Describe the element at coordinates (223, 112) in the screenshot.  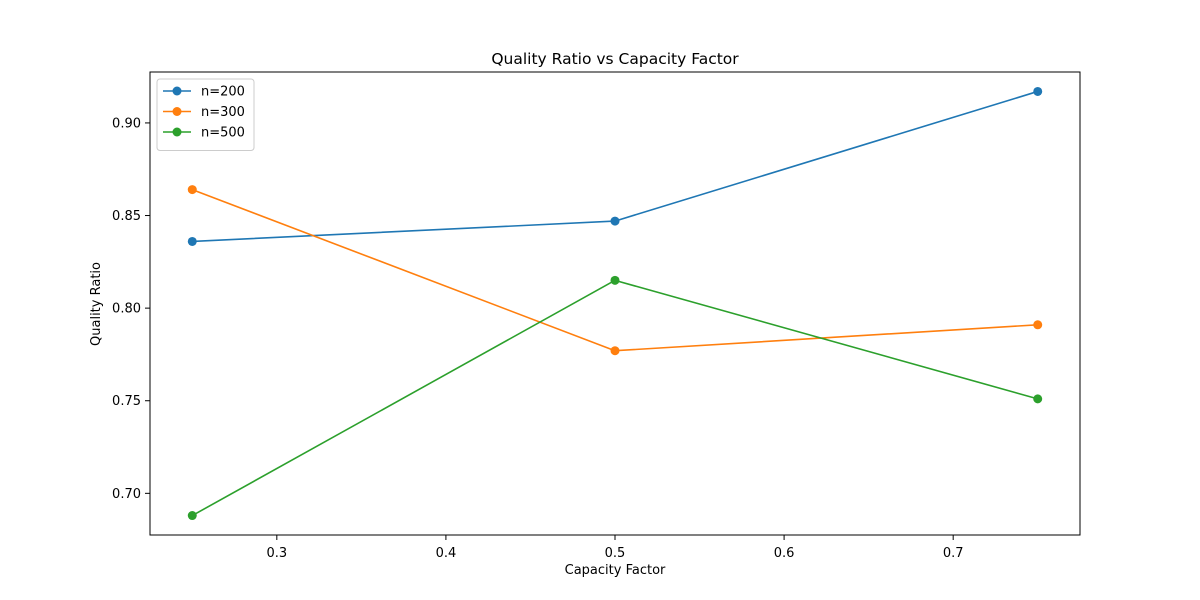
I see `legend-entry: n=300` at that location.